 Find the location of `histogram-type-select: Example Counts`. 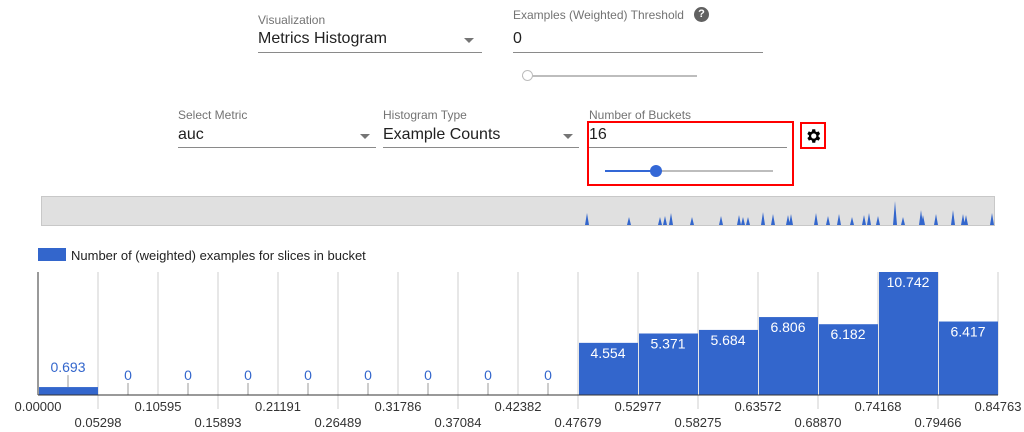

histogram-type-select: Example Counts is located at coordinates (481, 137).